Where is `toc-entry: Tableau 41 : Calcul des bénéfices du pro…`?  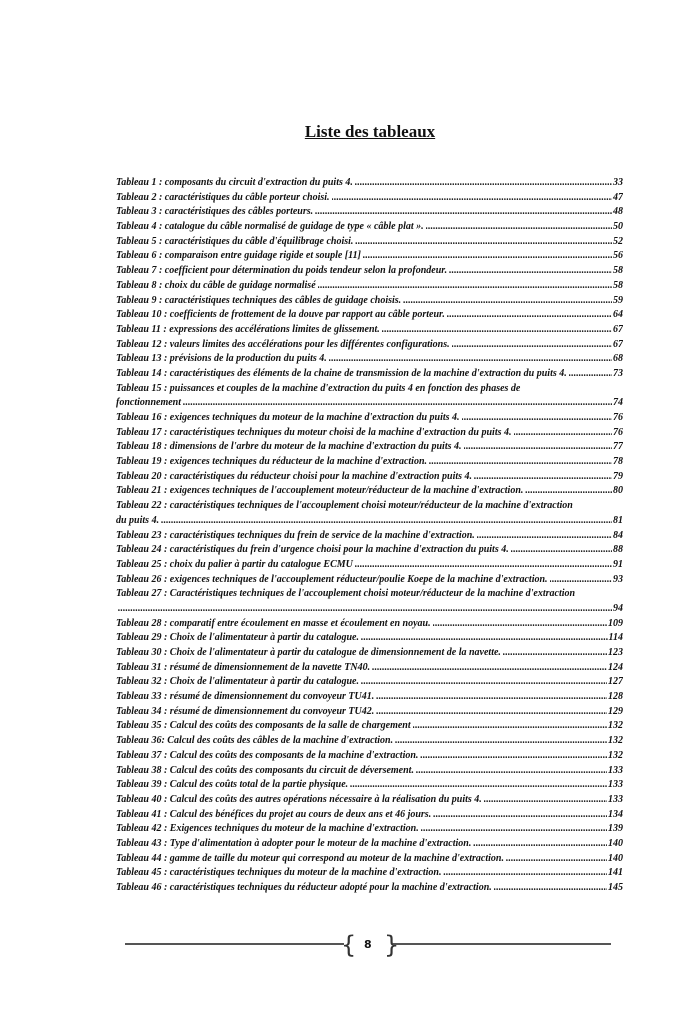
toc-entry: Tableau 41 : Calcul des bénéfices du pro… is located at coordinates (369, 815).